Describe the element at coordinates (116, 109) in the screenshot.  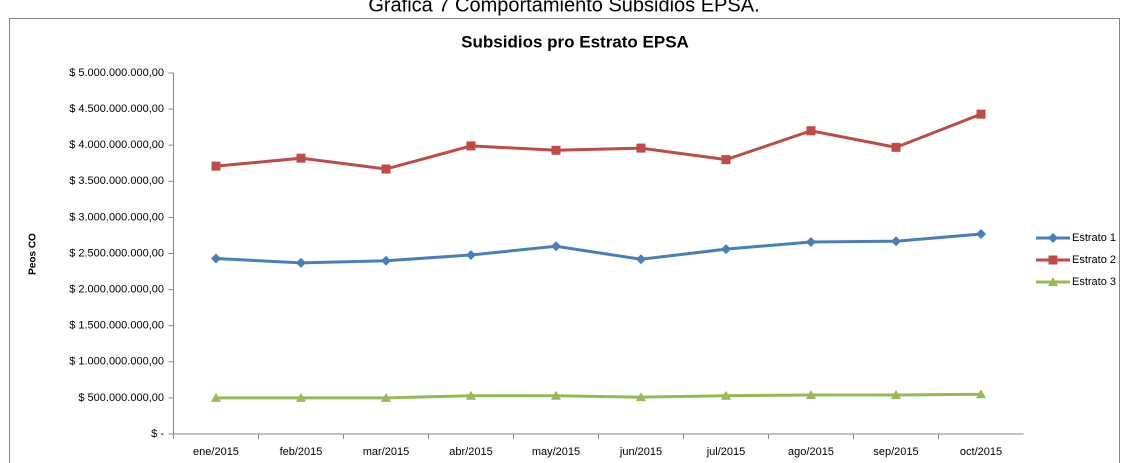
I see `y-tick-label: $ 4.500.000.000,00` at that location.